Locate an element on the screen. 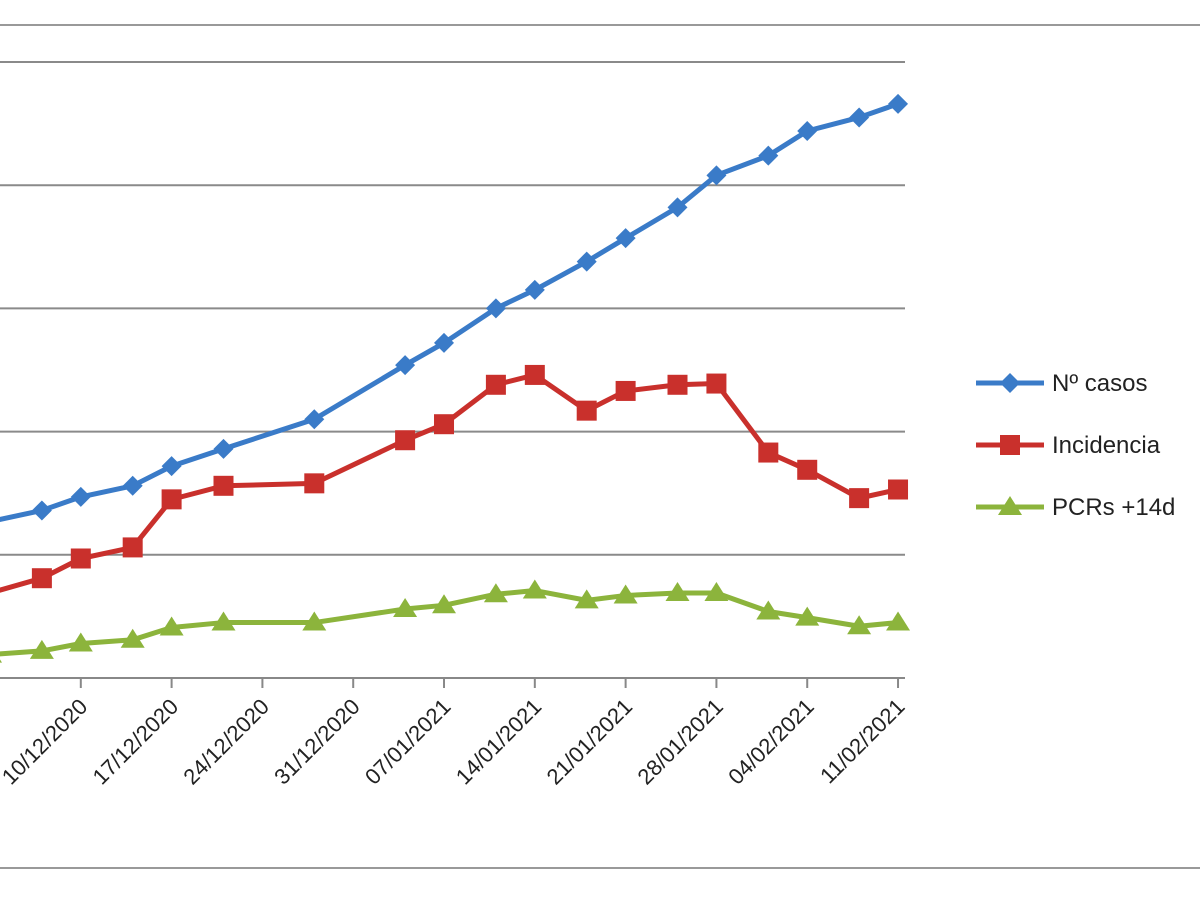 This screenshot has width=1200, height=900. x-tick-label: 24/12/2020 is located at coordinates (226, 742).